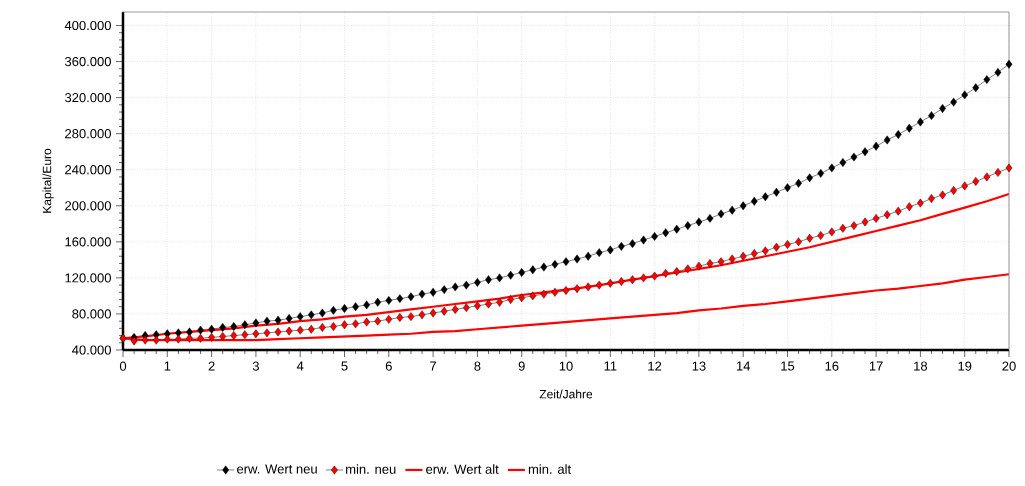 Image resolution: width=1025 pixels, height=486 pixels. I want to click on x-tick-label: 1, so click(167, 366).